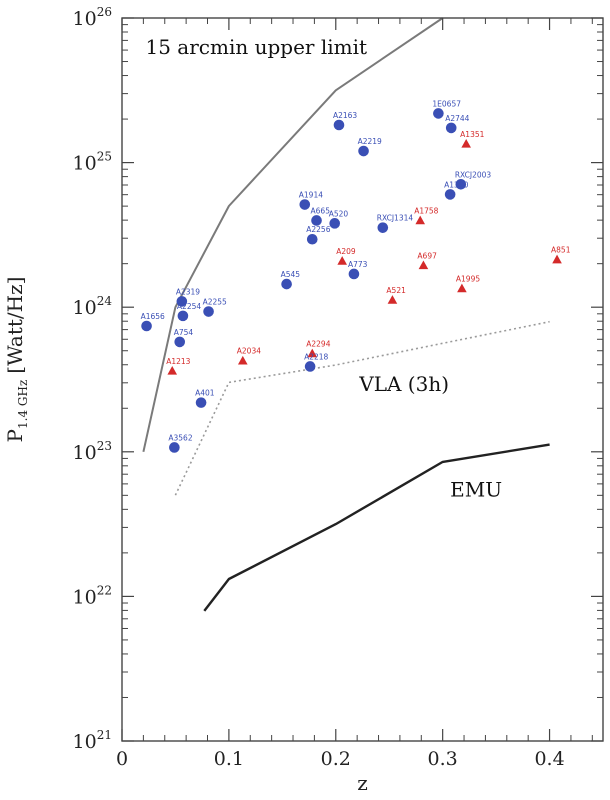 The height and width of the screenshot is (800, 610). Describe the element at coordinates (403, 384) in the screenshot. I see `vla-annotation: VLA (3h)` at that location.